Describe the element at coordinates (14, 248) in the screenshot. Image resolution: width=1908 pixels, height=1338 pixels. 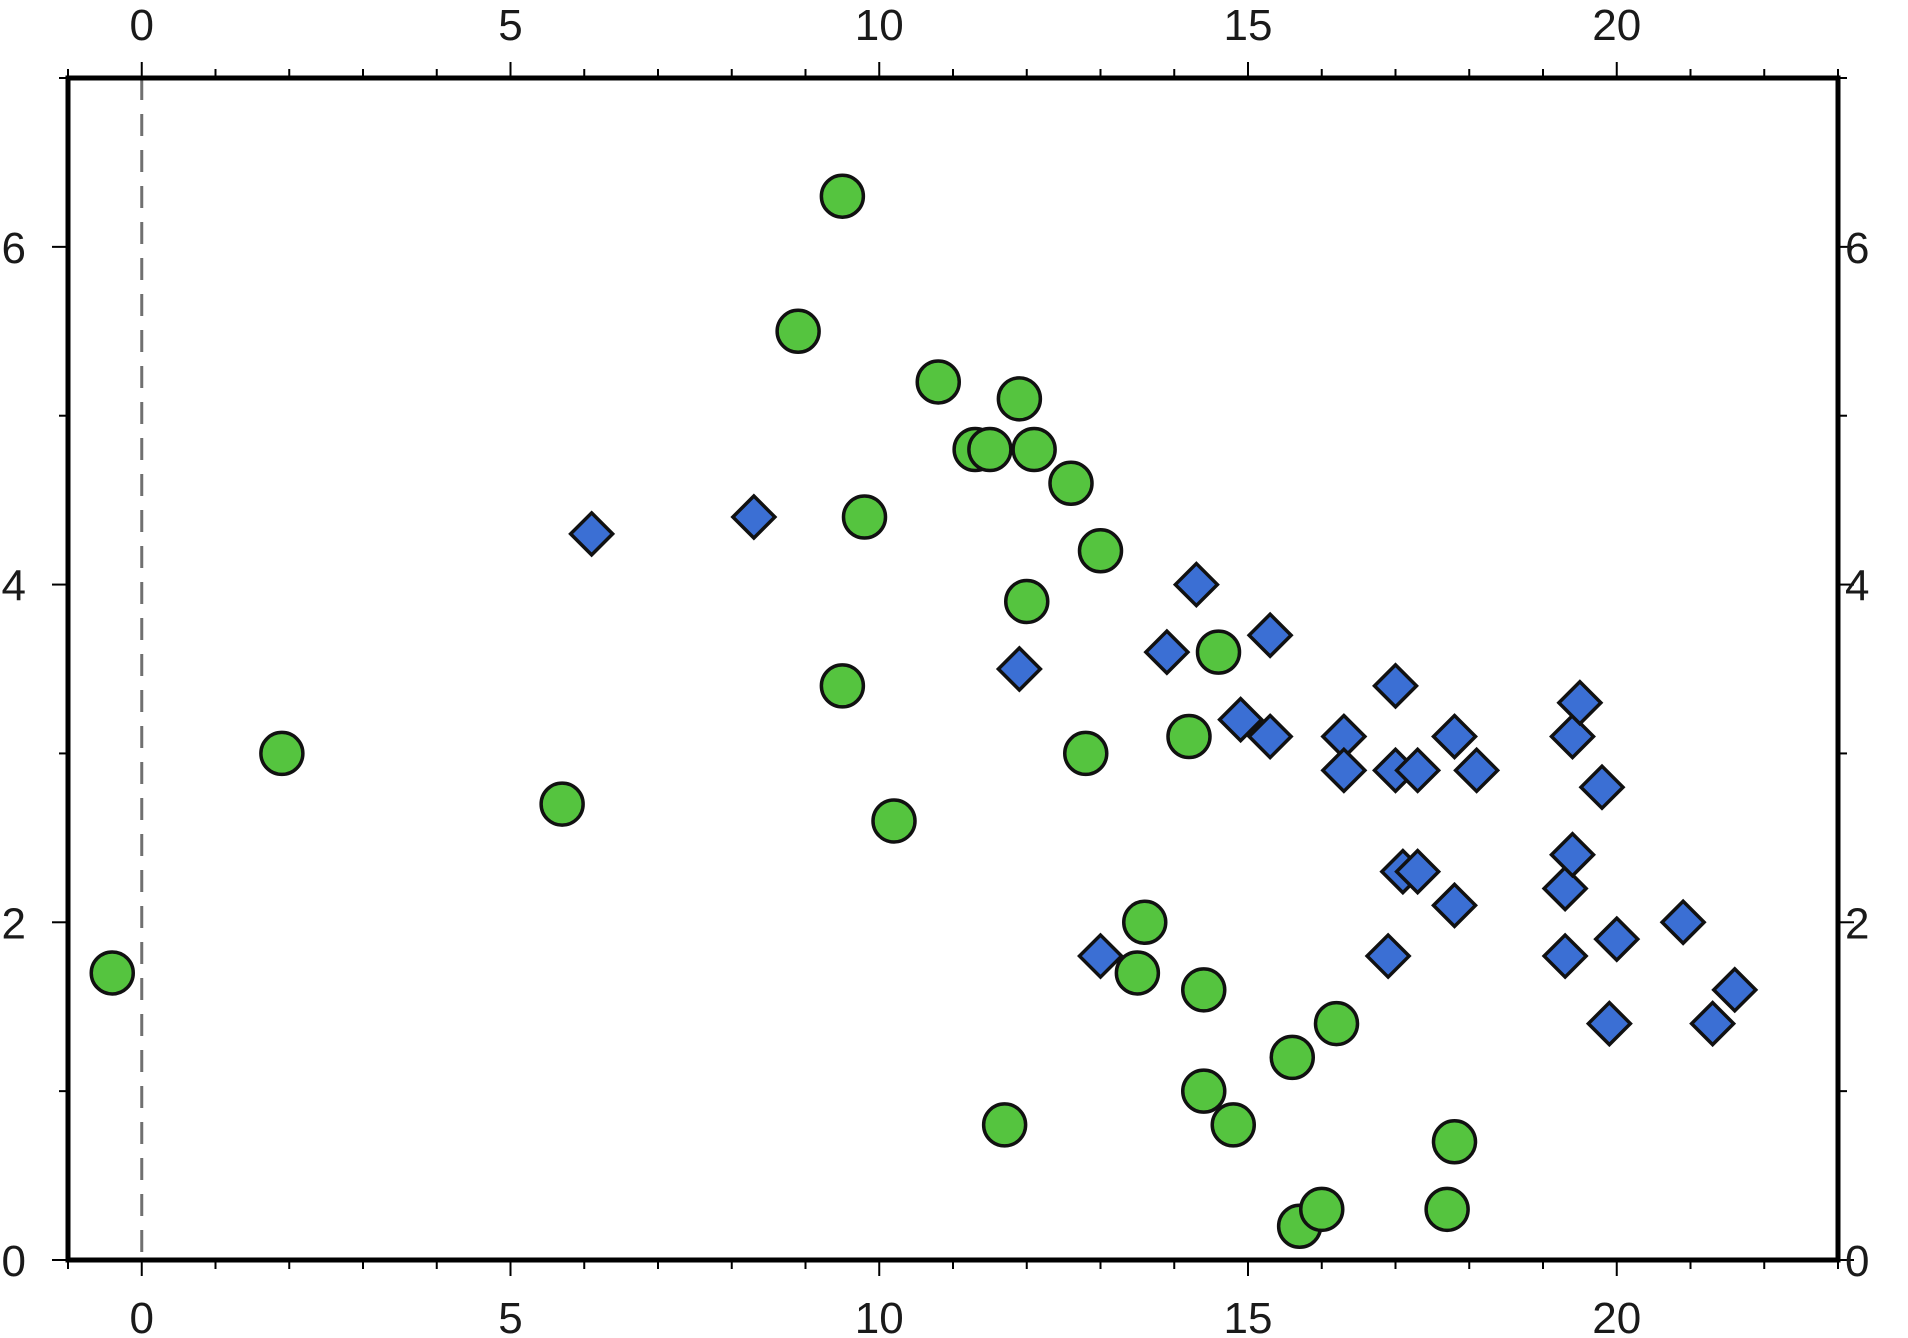
I see `y-tick-label-left: 6` at that location.